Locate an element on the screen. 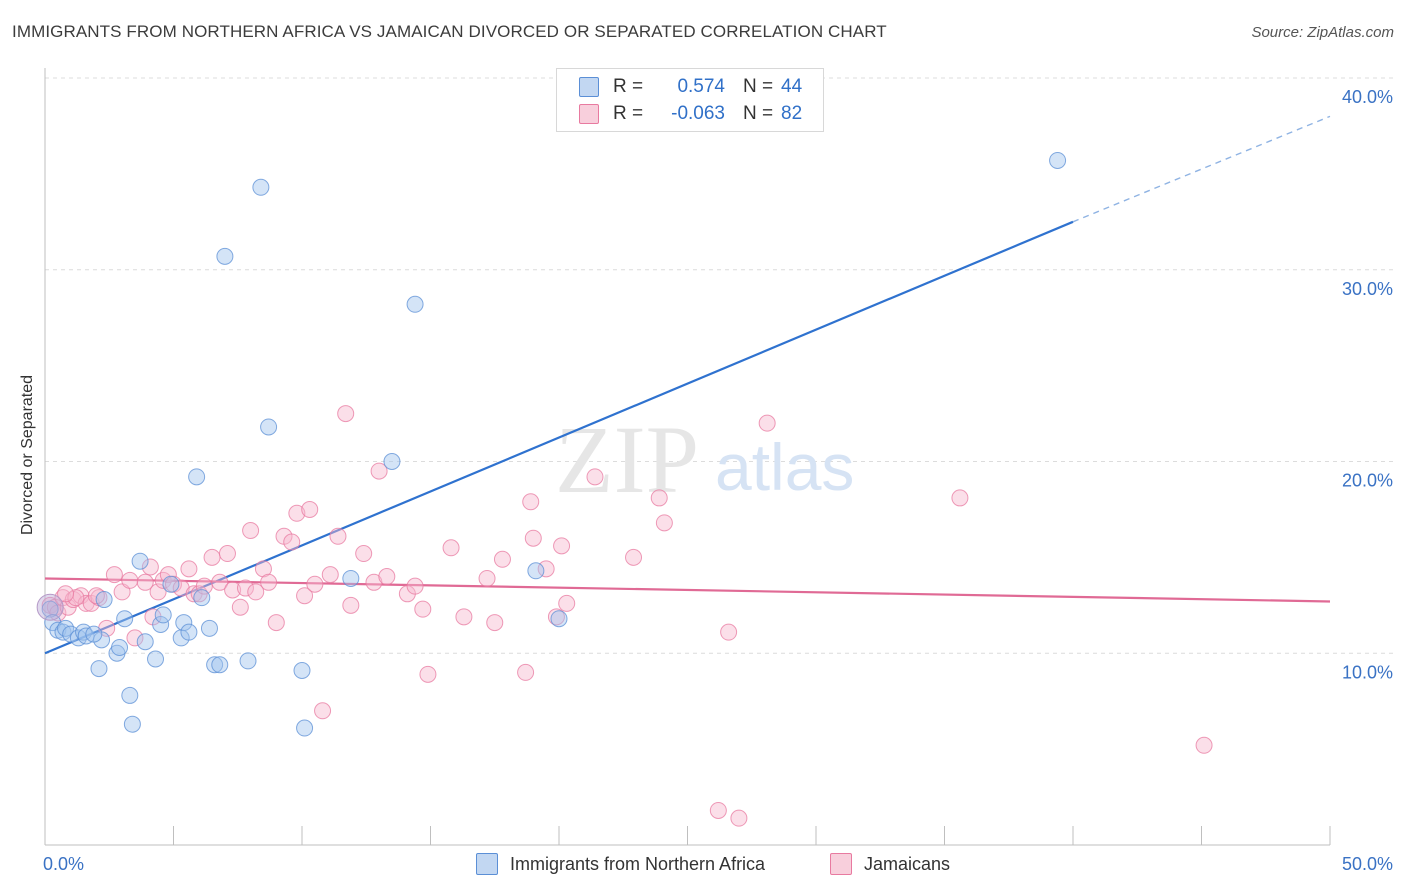 This screenshot has height=892, width=1406. bottom-legend-swatch-blue is located at coordinates (487, 864).